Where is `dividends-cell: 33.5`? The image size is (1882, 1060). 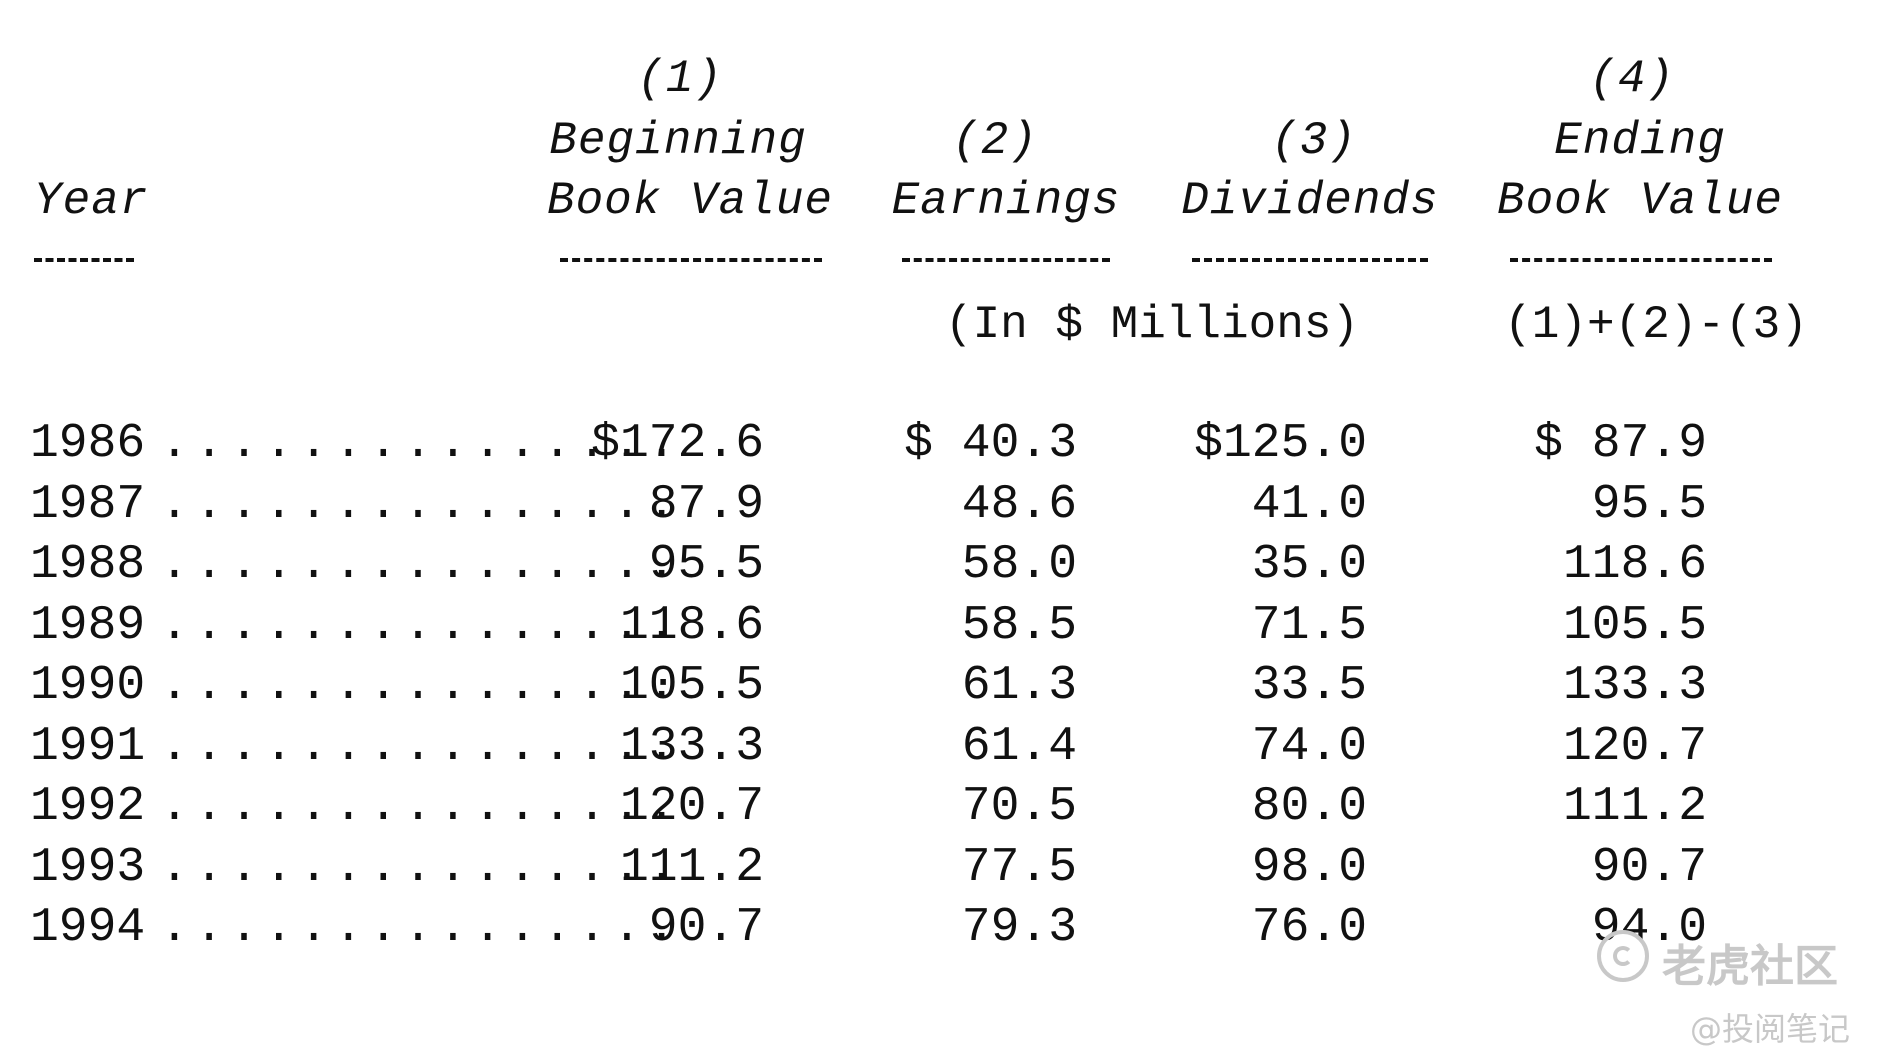 dividends-cell: 33.5 is located at coordinates (1309, 686).